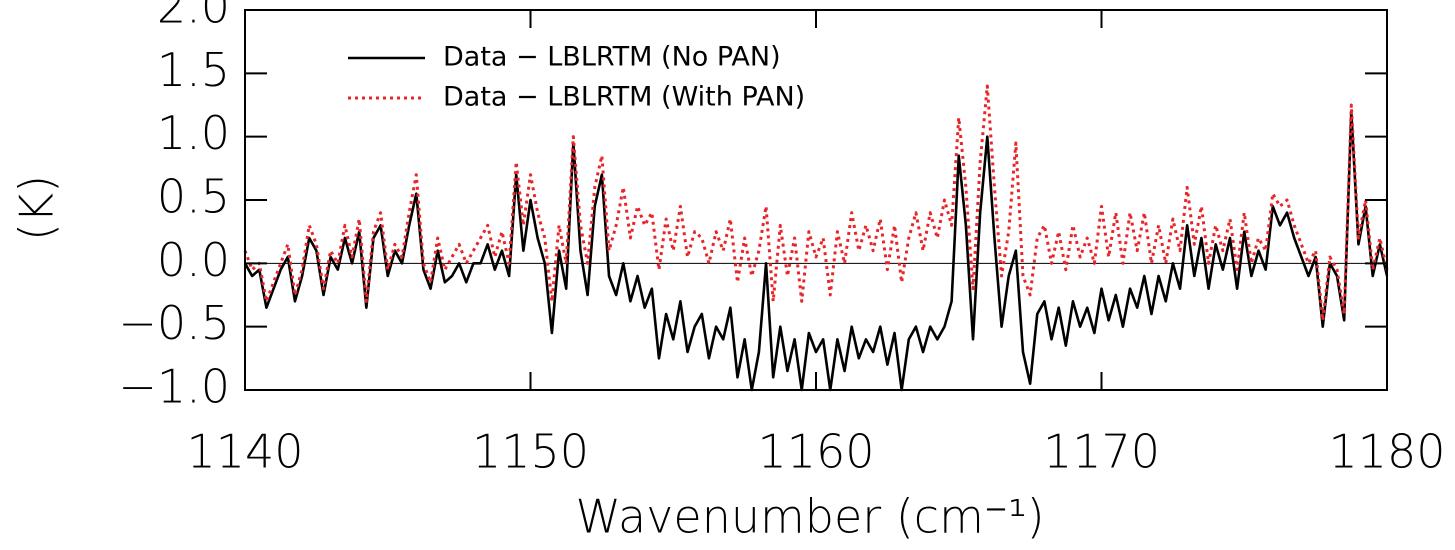  I want to click on x-tick-label: 1170, so click(1101, 452).